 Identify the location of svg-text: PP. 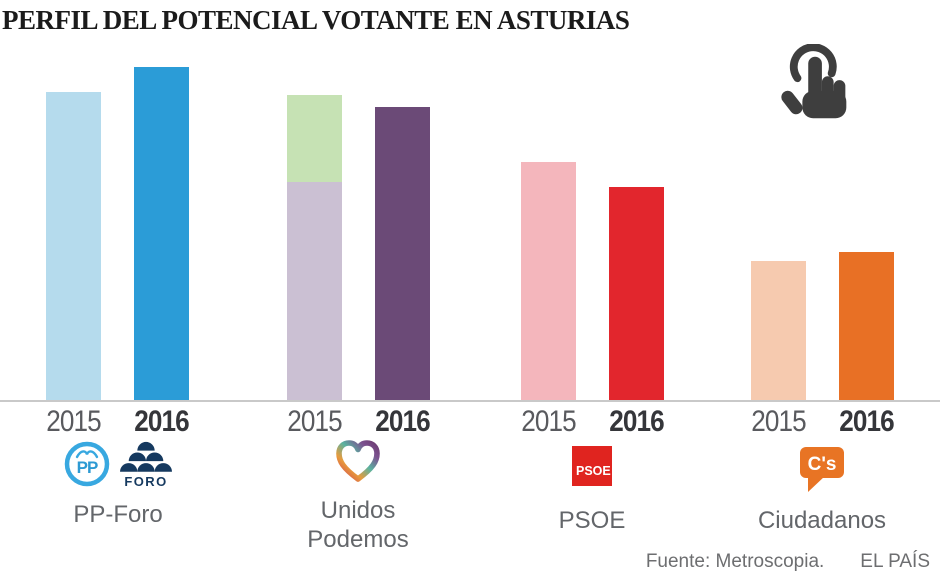
(87, 467).